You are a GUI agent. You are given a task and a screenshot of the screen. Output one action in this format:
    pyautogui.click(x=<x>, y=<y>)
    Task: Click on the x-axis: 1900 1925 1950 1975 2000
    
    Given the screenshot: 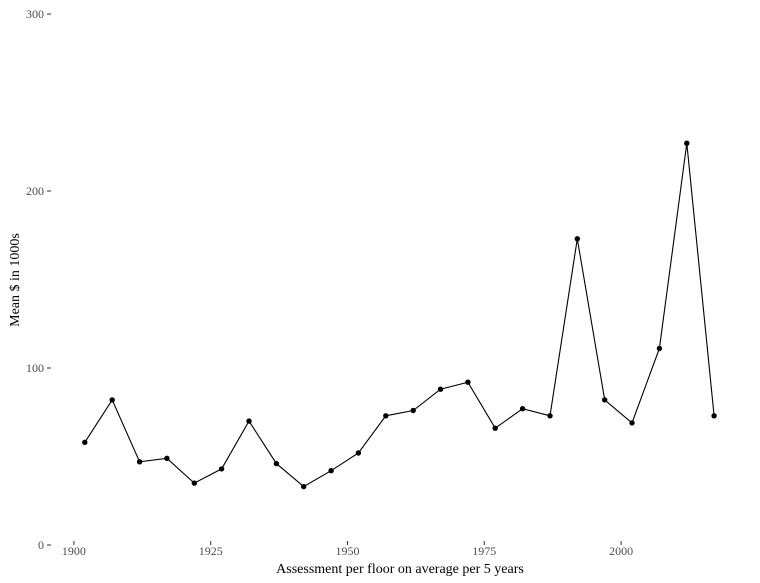 What is the action you would take?
    pyautogui.click(x=347, y=549)
    